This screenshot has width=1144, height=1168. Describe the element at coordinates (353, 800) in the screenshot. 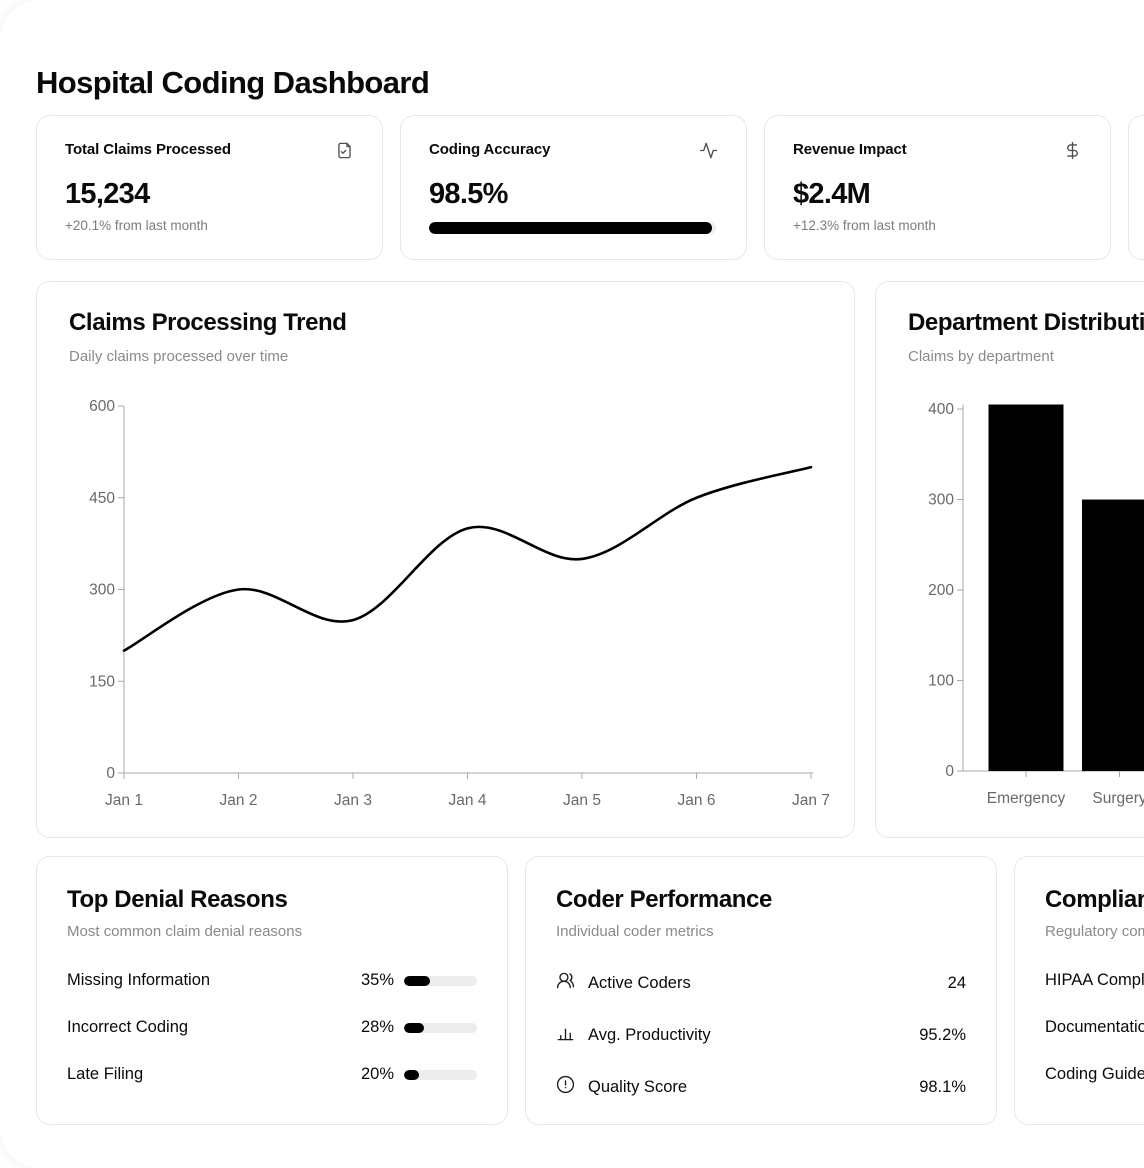

I see `svg-text: Jan 3` at that location.